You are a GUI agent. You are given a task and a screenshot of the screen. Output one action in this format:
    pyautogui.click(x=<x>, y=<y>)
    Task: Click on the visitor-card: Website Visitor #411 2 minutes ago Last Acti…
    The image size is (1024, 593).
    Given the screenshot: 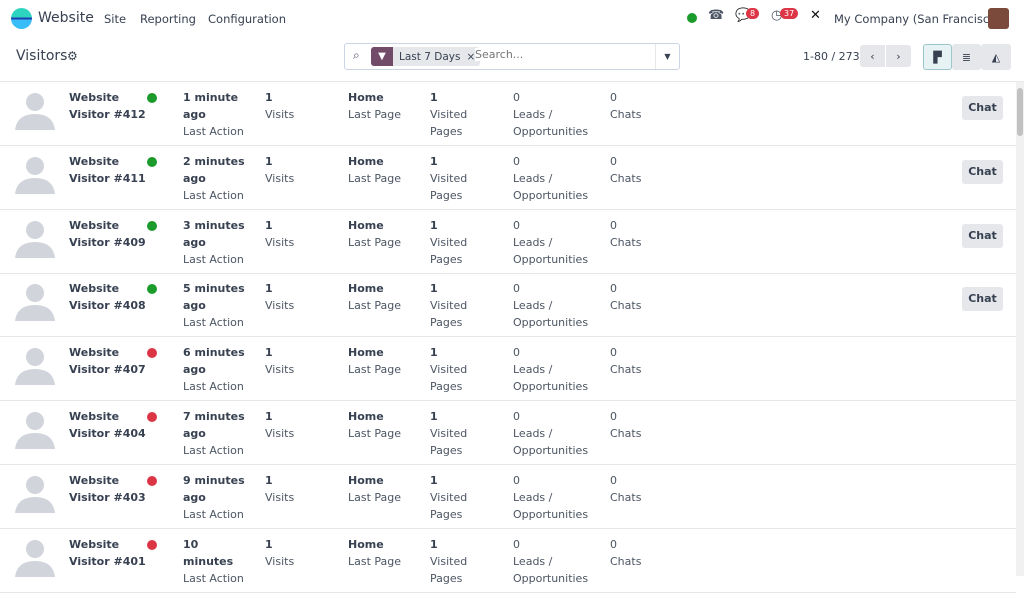 What is the action you would take?
    pyautogui.click(x=508, y=178)
    